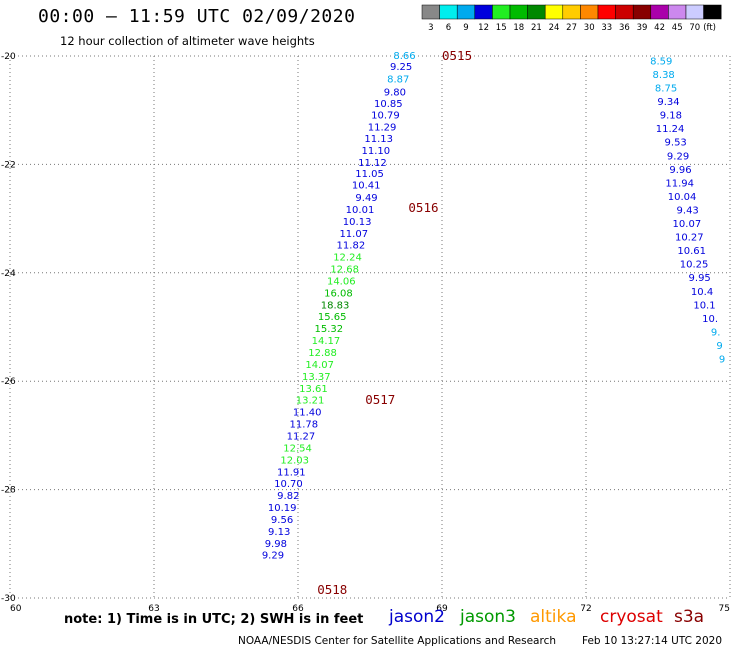 The image size is (740, 650). I want to click on wave-height-point: 15.65, so click(332, 317).